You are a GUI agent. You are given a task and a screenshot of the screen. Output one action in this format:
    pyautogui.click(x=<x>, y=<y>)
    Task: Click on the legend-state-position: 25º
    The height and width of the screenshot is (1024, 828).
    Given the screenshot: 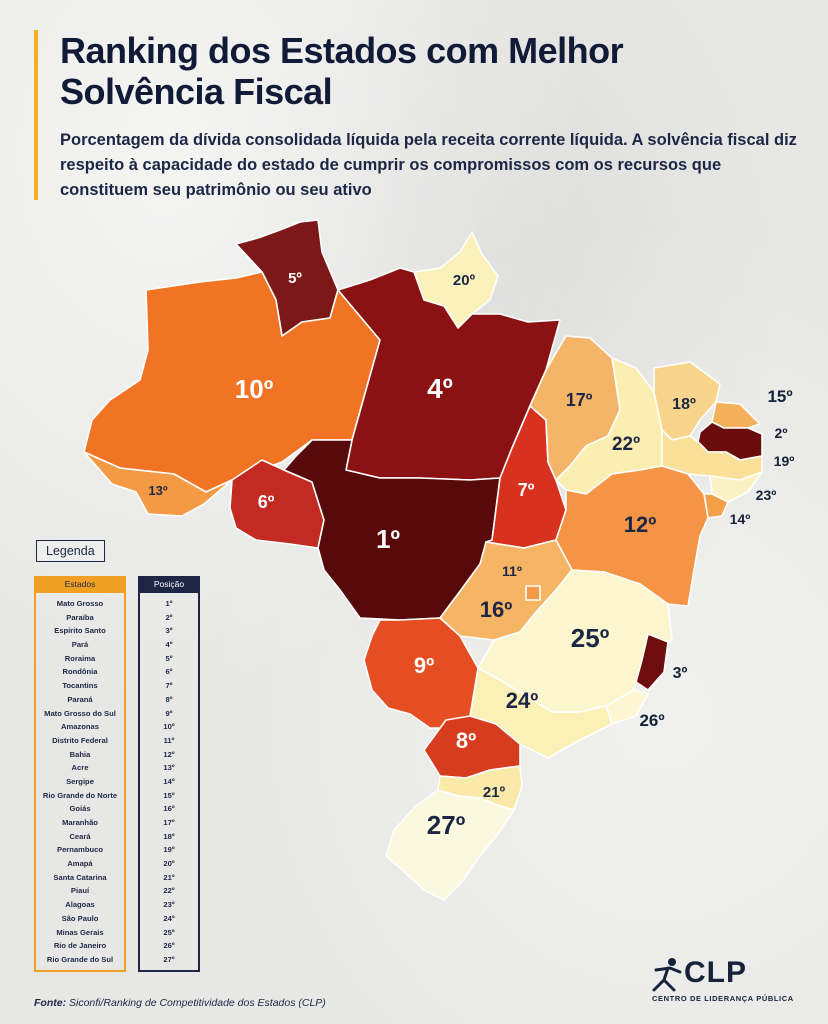 What is the action you would take?
    pyautogui.click(x=169, y=932)
    